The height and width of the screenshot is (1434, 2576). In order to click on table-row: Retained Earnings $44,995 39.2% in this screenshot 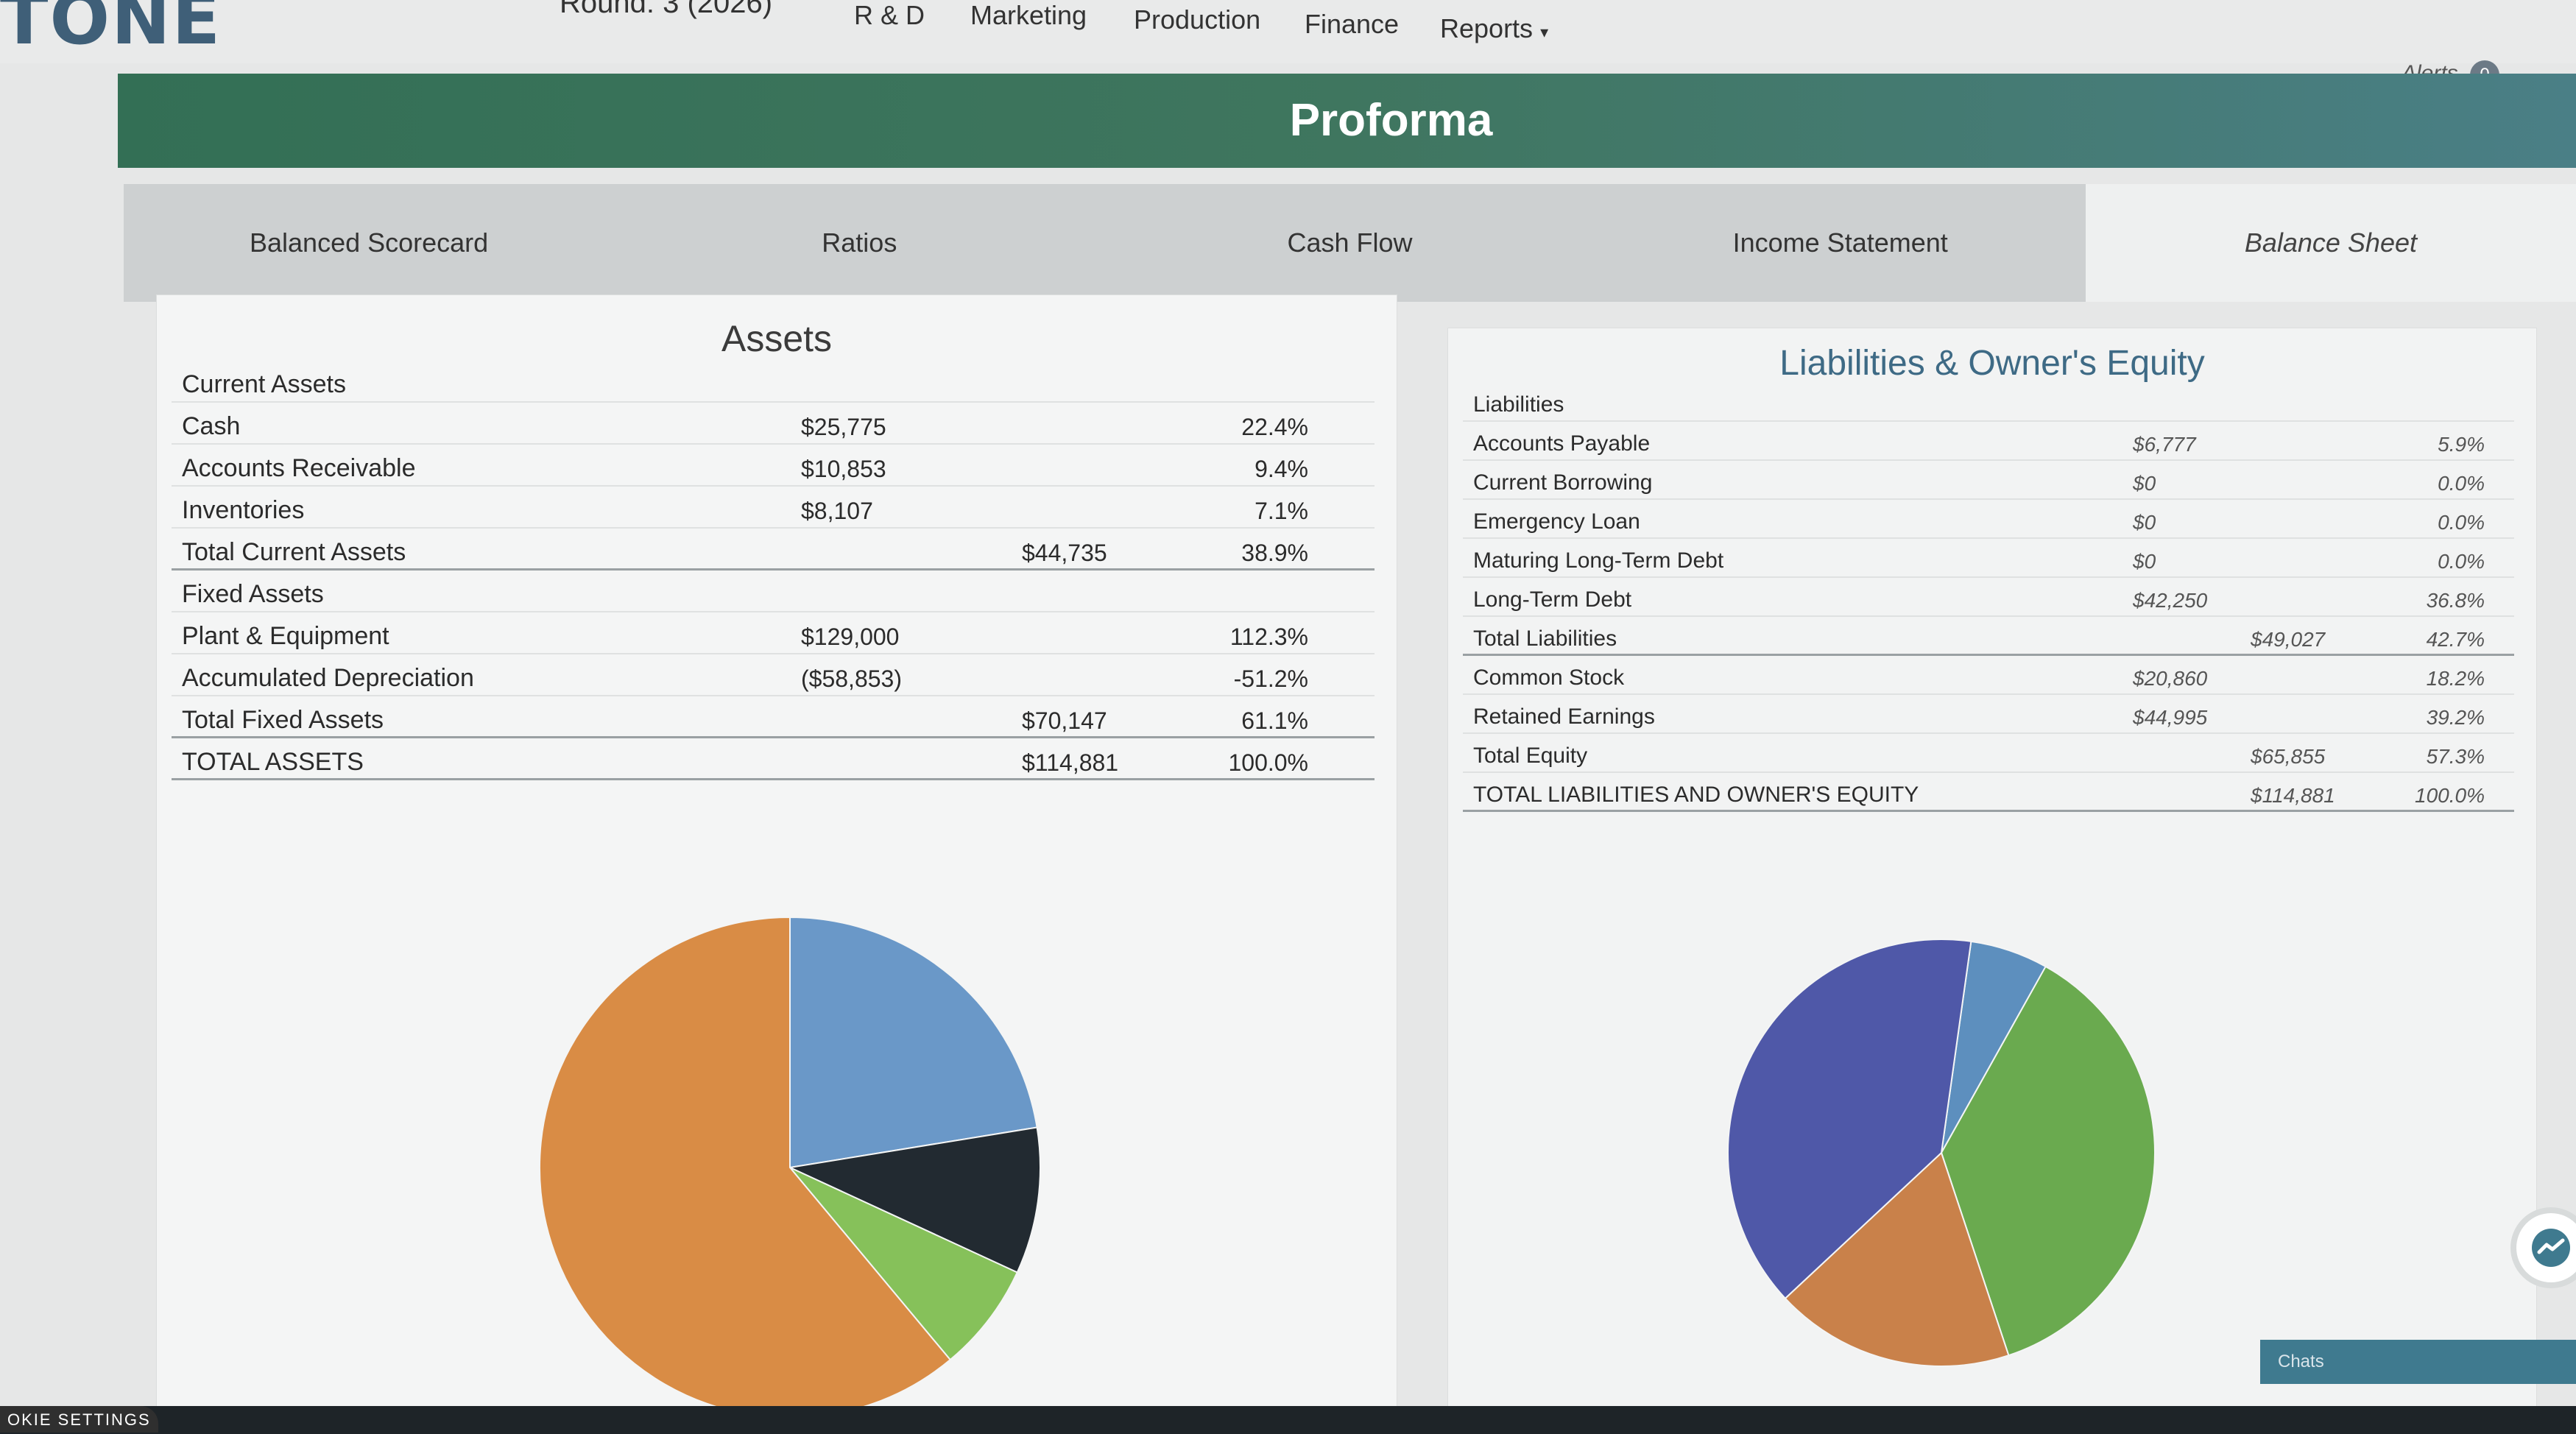, I will do `click(1988, 715)`.